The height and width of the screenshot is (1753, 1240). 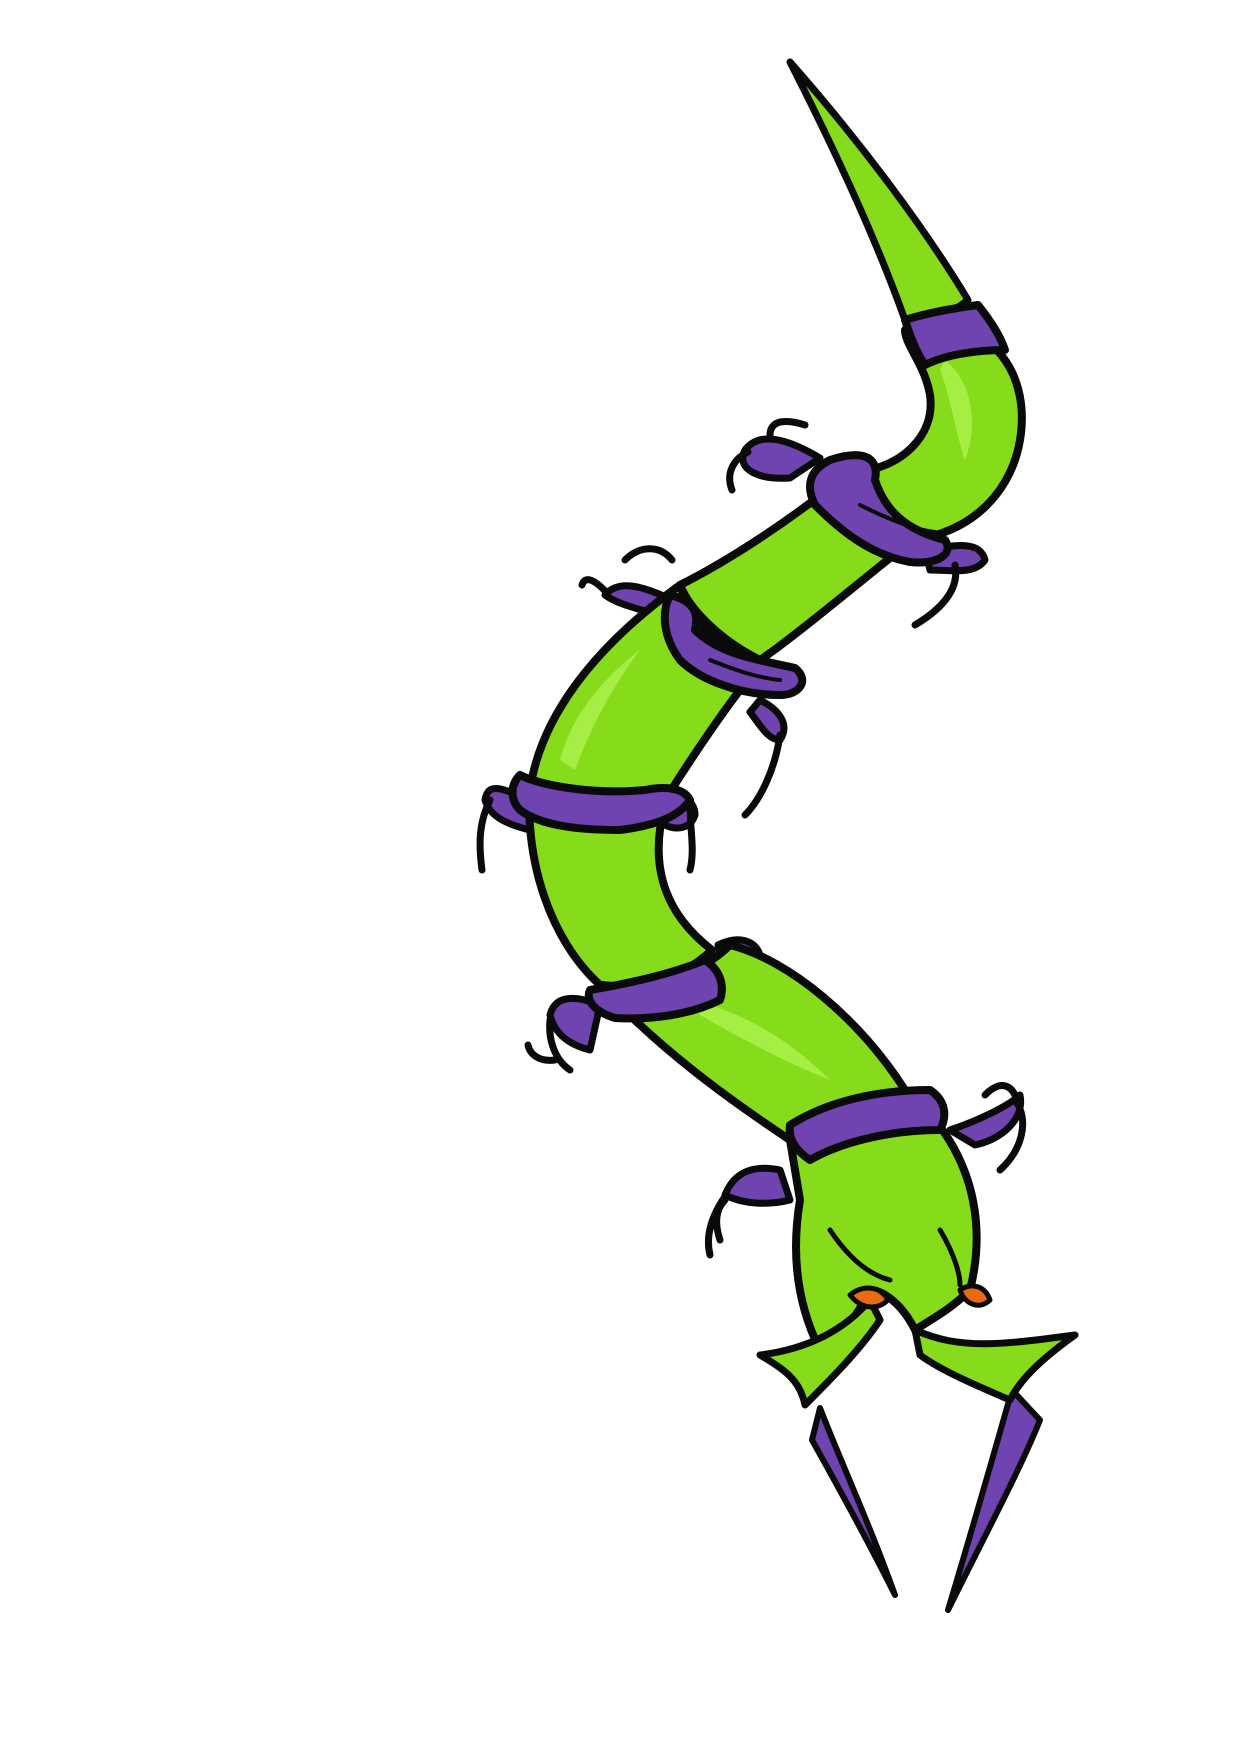 What do you see at coordinates (975, 1295) in the screenshot?
I see `right-eye` at bounding box center [975, 1295].